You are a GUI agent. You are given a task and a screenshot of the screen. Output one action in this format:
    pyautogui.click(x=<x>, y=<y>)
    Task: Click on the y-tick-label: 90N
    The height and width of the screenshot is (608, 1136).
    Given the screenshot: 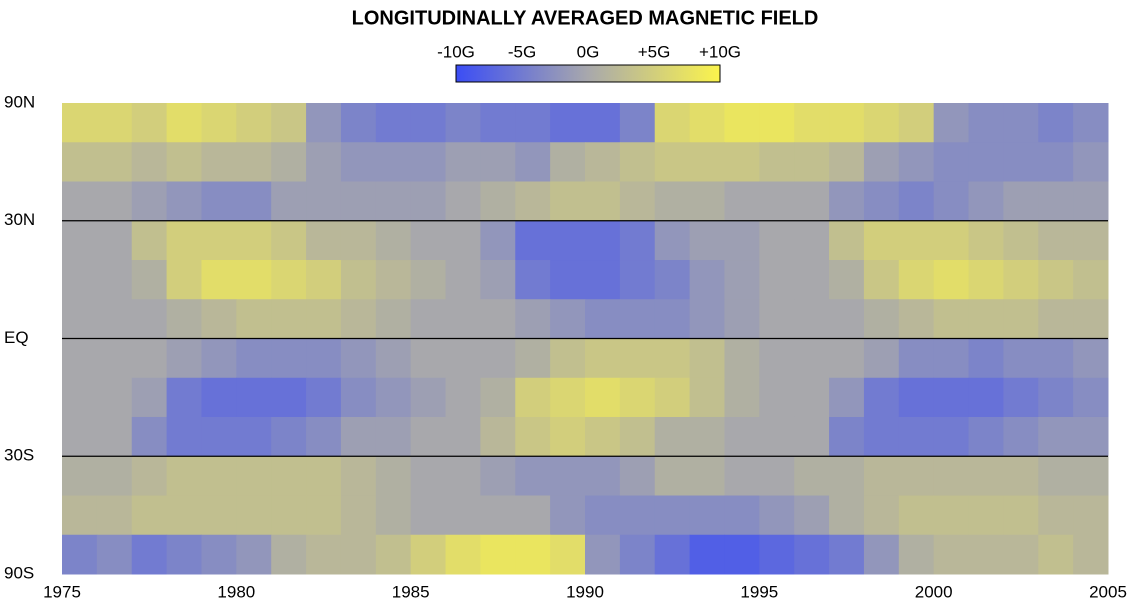 What is the action you would take?
    pyautogui.click(x=19, y=101)
    